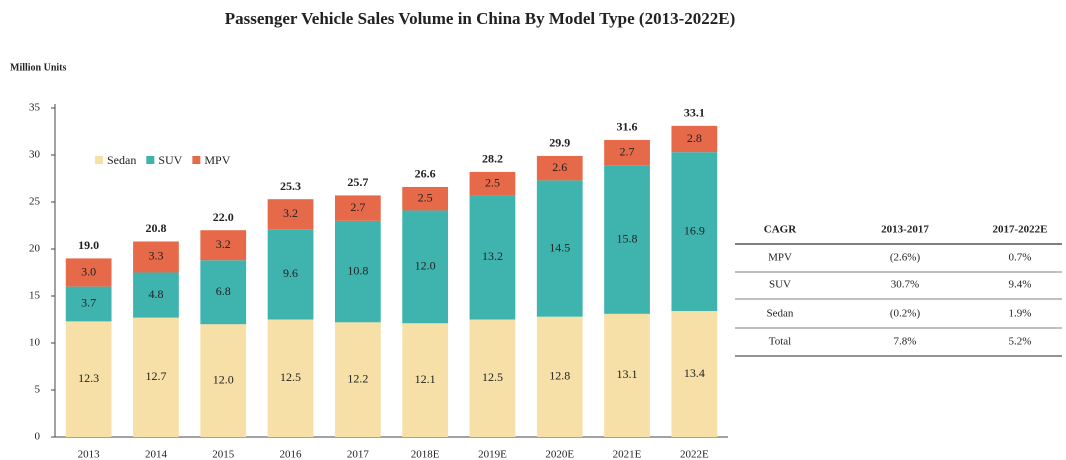 Image resolution: width=1066 pixels, height=460 pixels. I want to click on legend-label: MPV, so click(217, 160).